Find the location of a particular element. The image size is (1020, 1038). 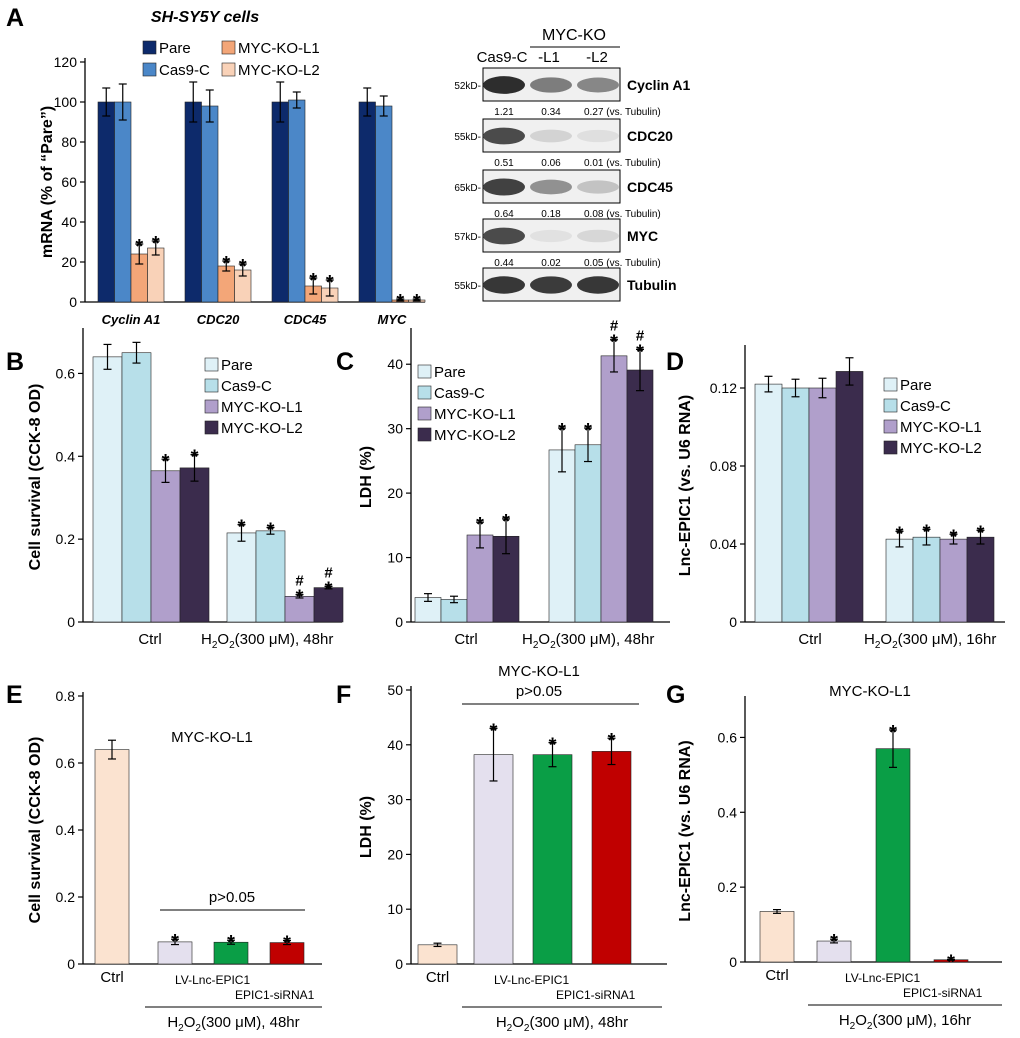

panela-ytick-label: 100 is located at coordinates (66, 102).